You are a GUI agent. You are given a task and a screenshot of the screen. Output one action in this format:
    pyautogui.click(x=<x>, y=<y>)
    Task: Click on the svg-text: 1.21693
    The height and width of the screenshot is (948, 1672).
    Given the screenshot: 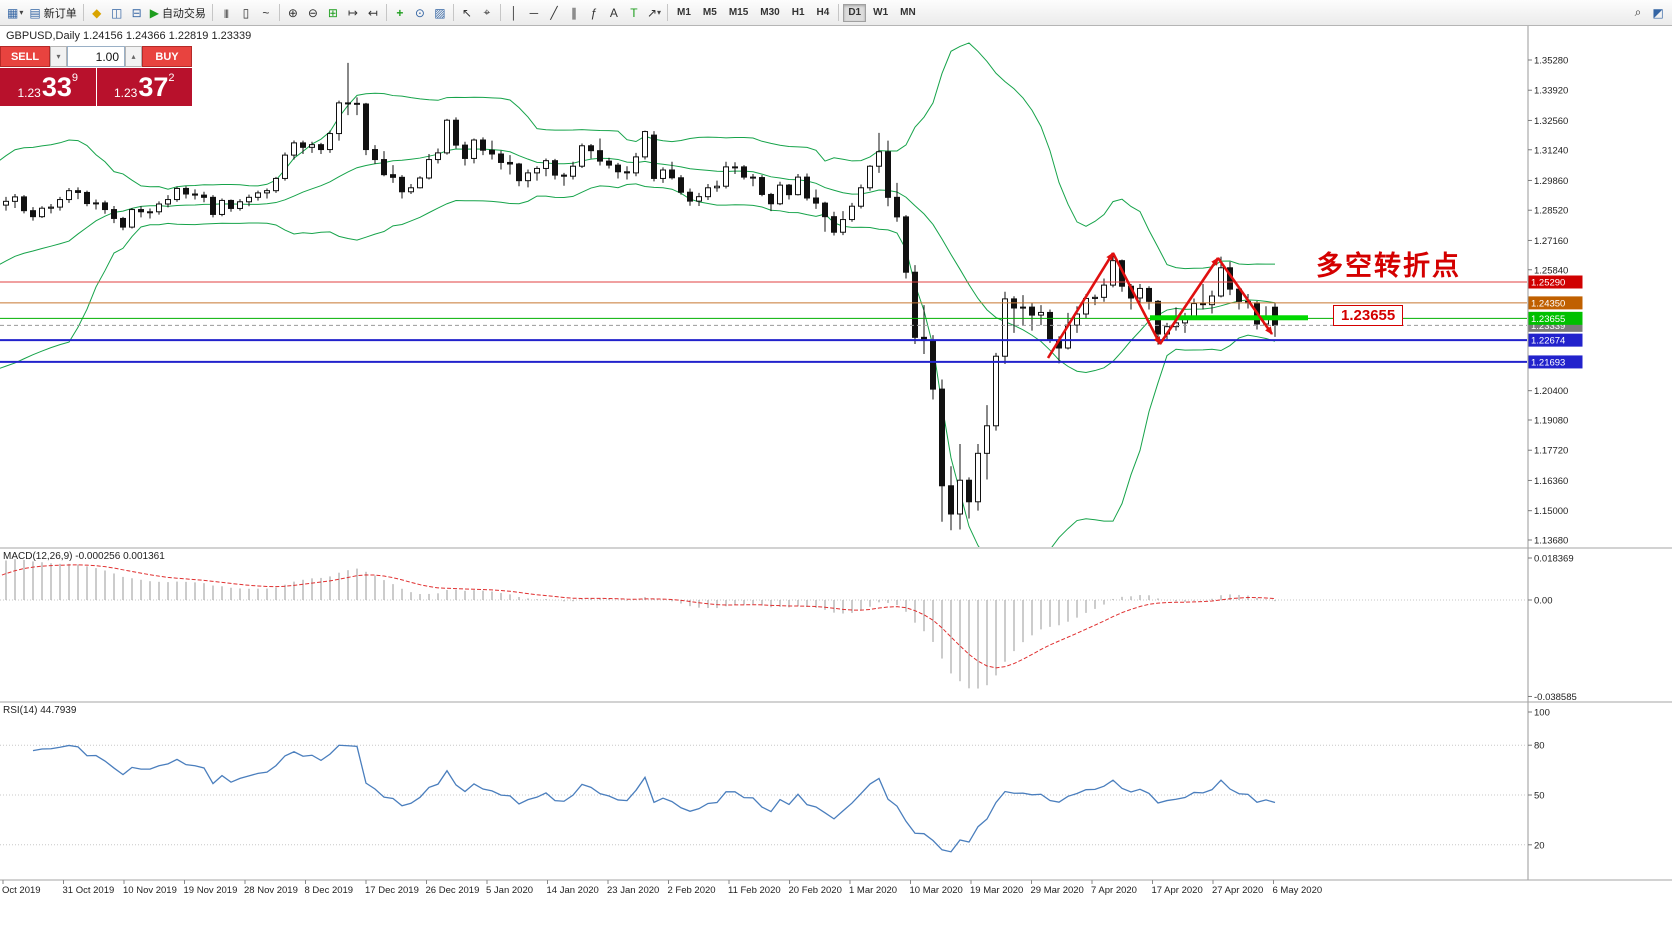 What is the action you would take?
    pyautogui.click(x=1548, y=362)
    